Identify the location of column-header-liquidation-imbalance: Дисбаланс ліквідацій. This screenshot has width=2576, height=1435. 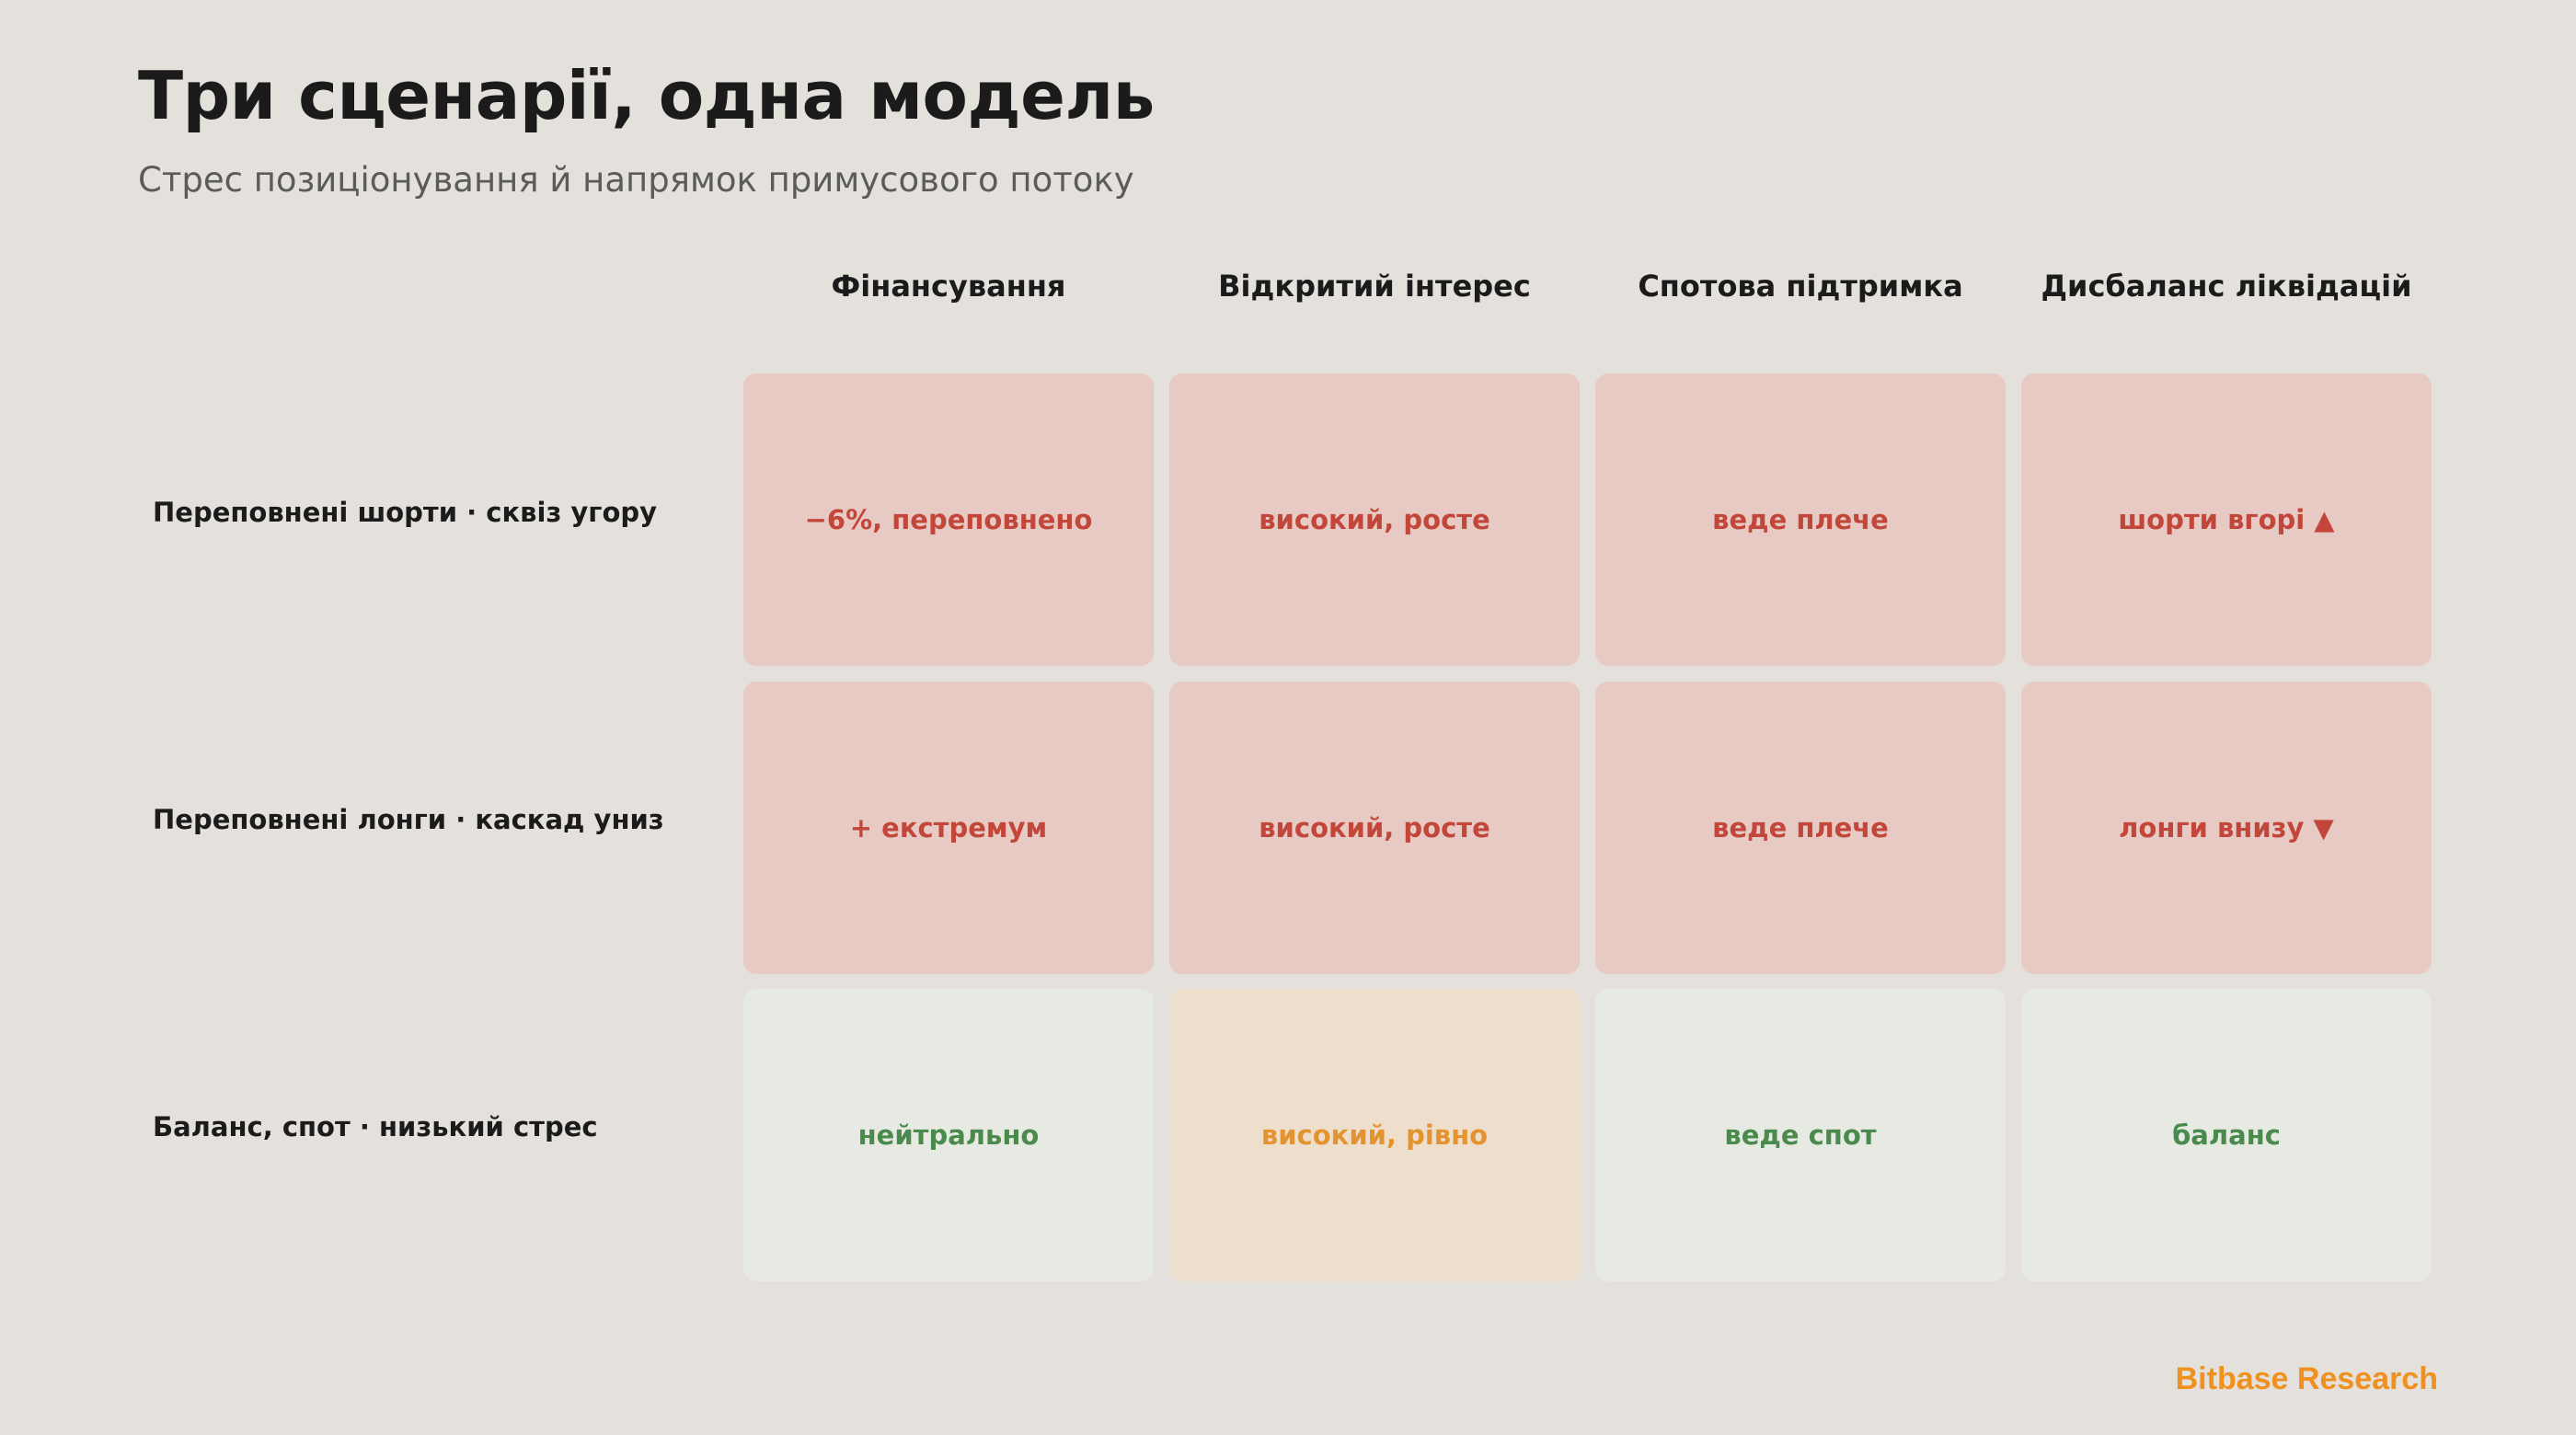
(2226, 286).